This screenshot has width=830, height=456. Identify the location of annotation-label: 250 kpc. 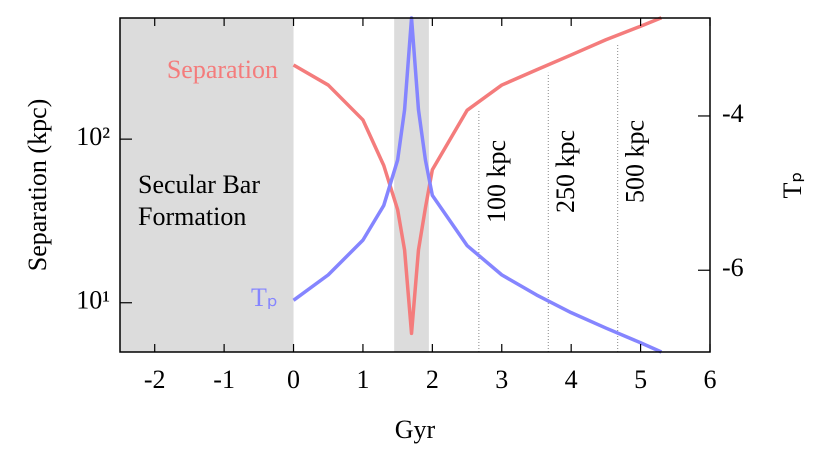
(565, 171).